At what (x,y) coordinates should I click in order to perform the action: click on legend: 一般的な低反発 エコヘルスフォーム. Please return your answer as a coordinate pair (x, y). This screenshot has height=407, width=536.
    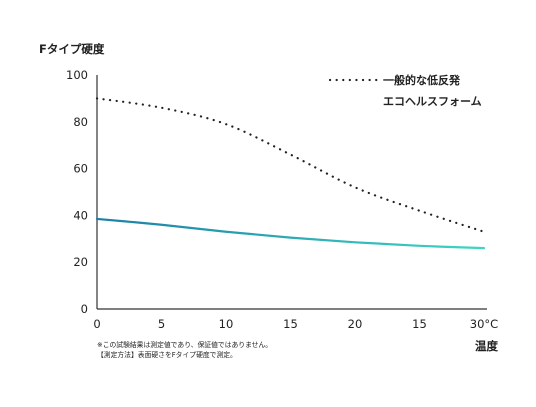
    Looking at the image, I should click on (405, 90).